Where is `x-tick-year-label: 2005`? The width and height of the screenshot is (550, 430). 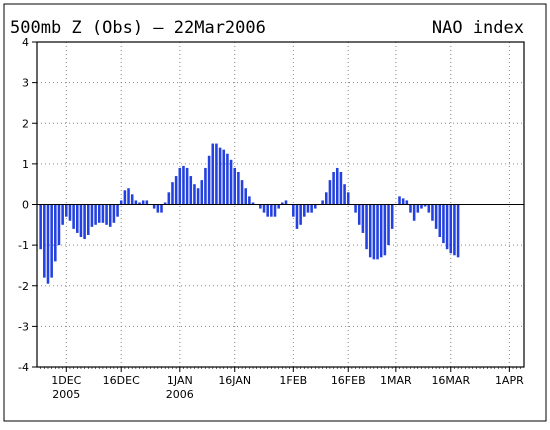
x-tick-year-label: 2005 is located at coordinates (66, 394).